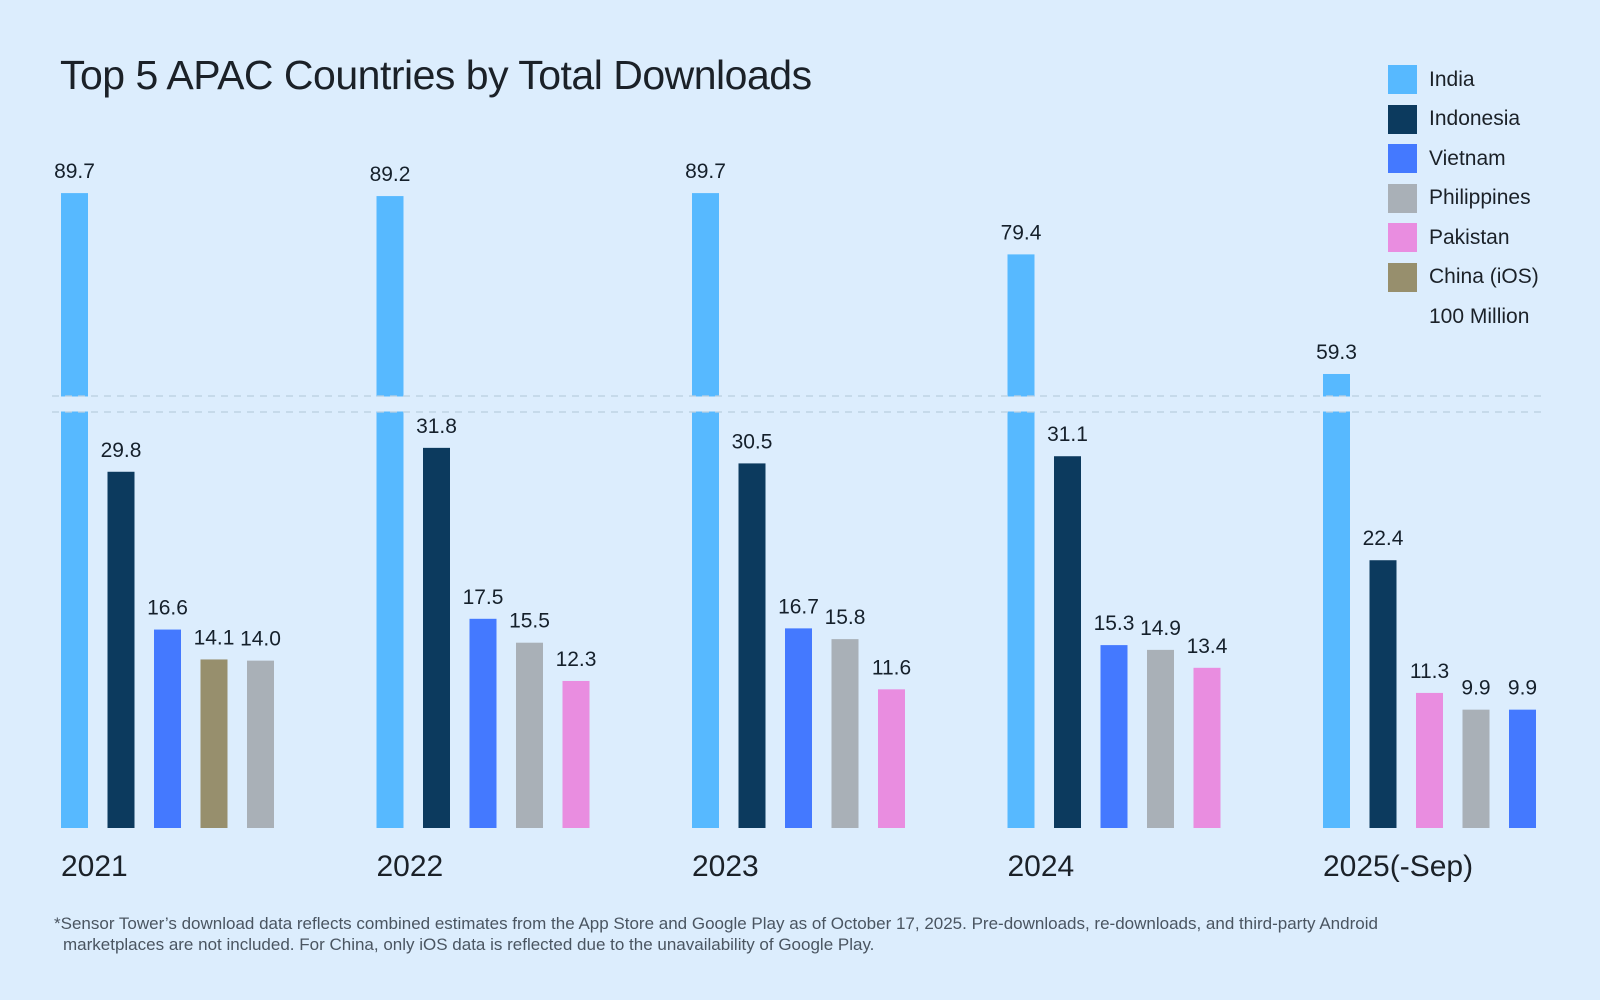 Image resolution: width=1600 pixels, height=1000 pixels. Describe the element at coordinates (1476, 768) in the screenshot. I see `bar-2025Sep-philippines` at that location.